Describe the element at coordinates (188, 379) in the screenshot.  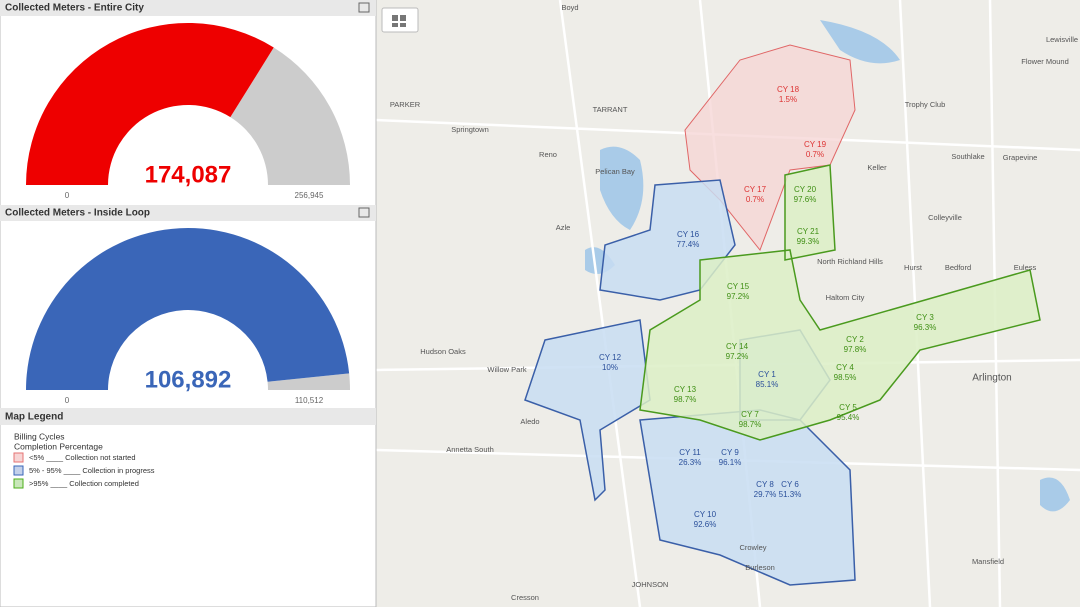
I see `gauge-value: 106,892` at that location.